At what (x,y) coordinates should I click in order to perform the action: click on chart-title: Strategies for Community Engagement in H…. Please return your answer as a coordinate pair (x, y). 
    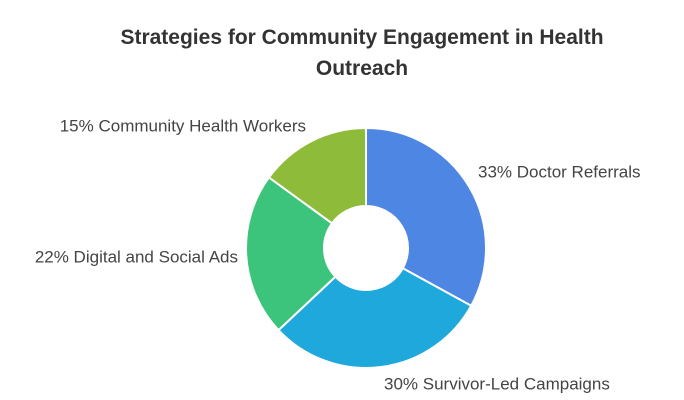
    Looking at the image, I should click on (362, 53).